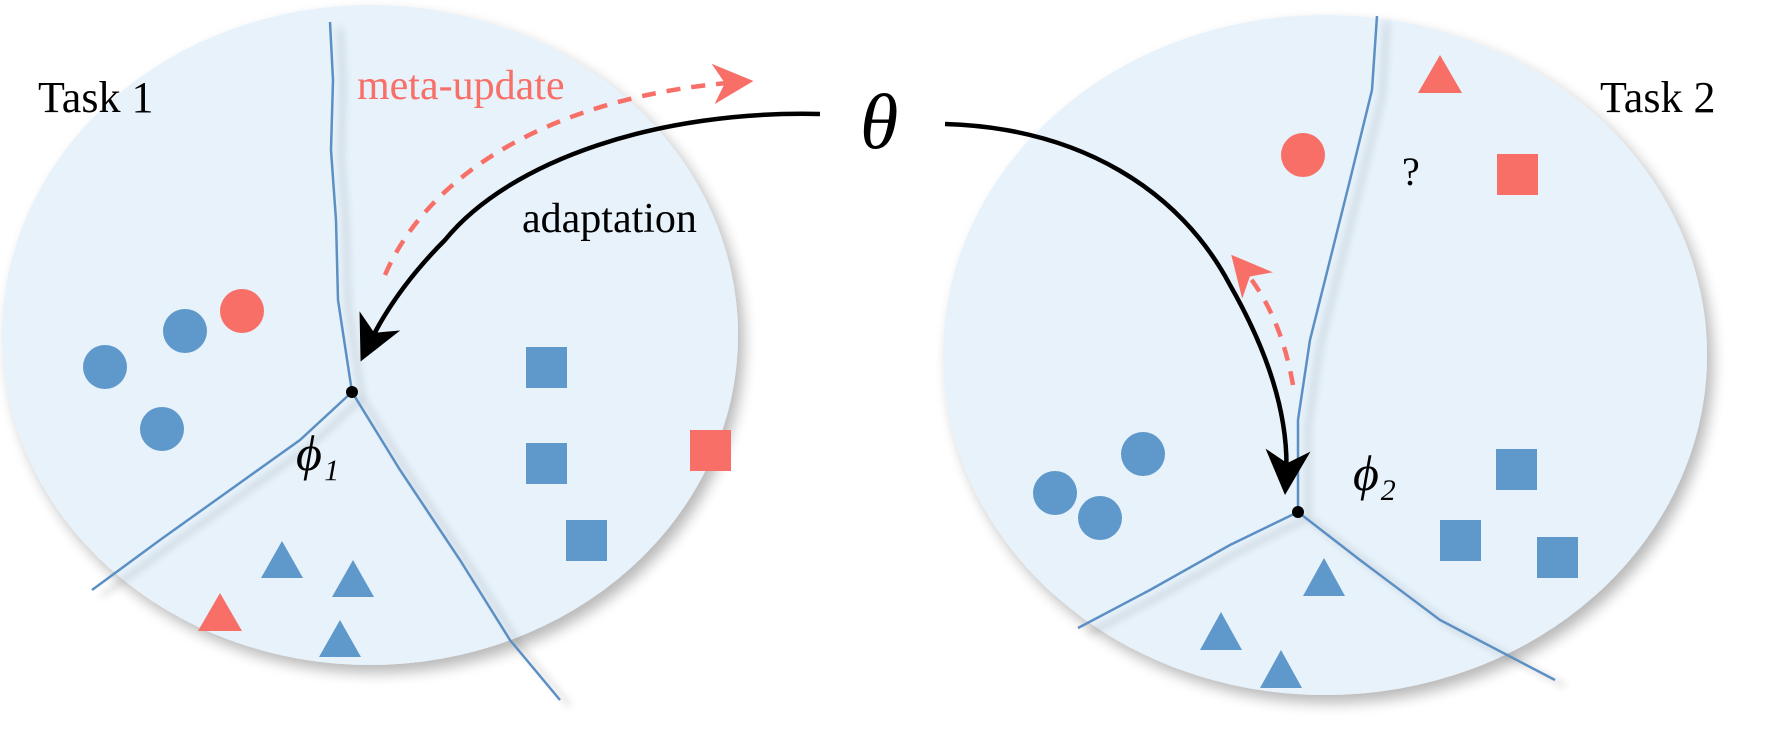 The image size is (1770, 737). What do you see at coordinates (879, 121) in the screenshot?
I see `theta-label: θ` at bounding box center [879, 121].